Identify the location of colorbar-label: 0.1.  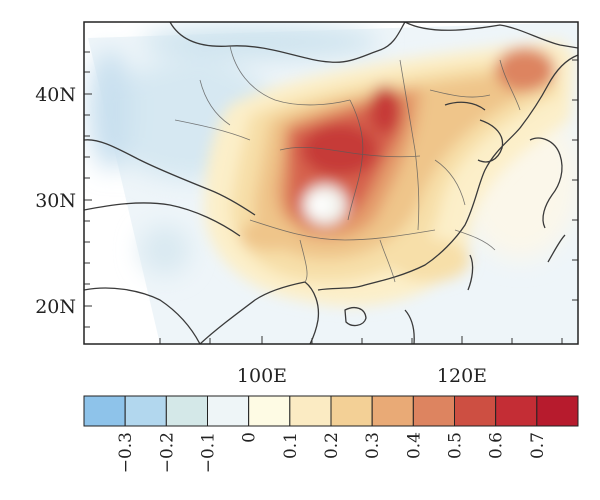
(291, 445).